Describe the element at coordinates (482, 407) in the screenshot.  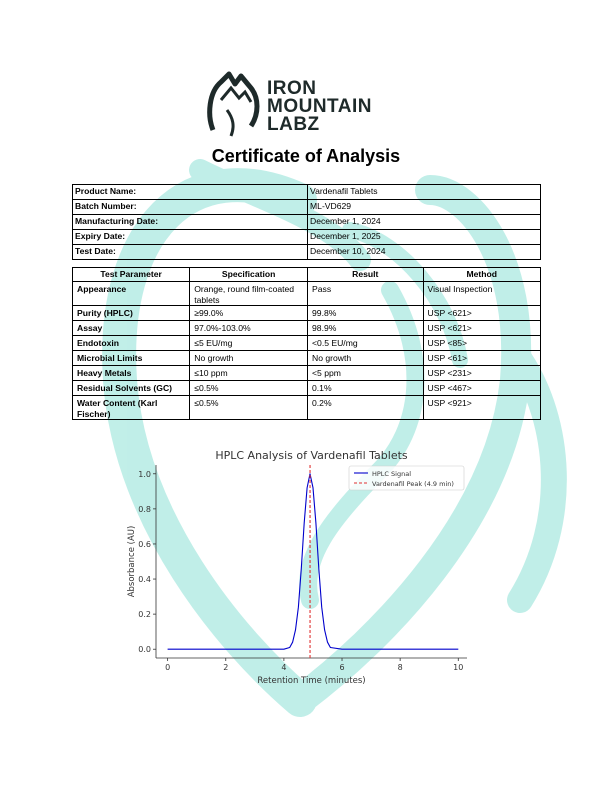
I see `method: USP <921>` at that location.